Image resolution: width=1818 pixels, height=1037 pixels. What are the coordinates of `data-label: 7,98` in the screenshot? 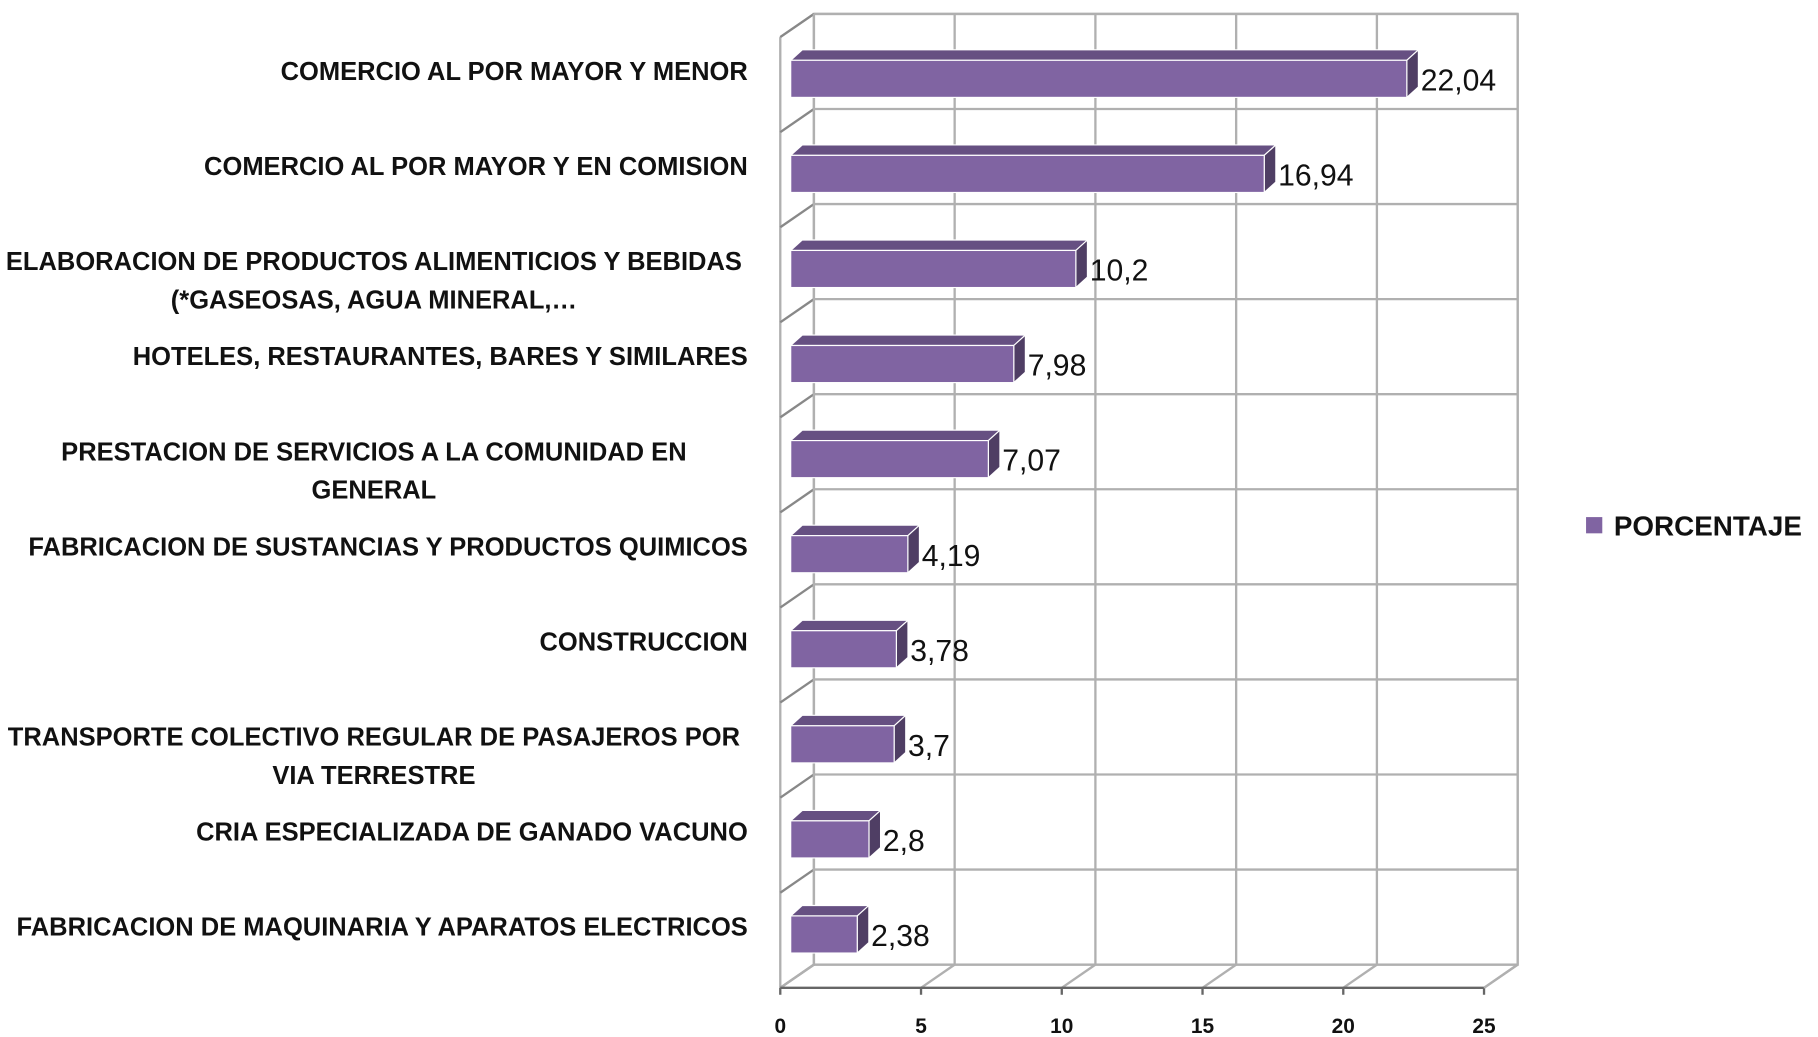 It's located at (1057, 366).